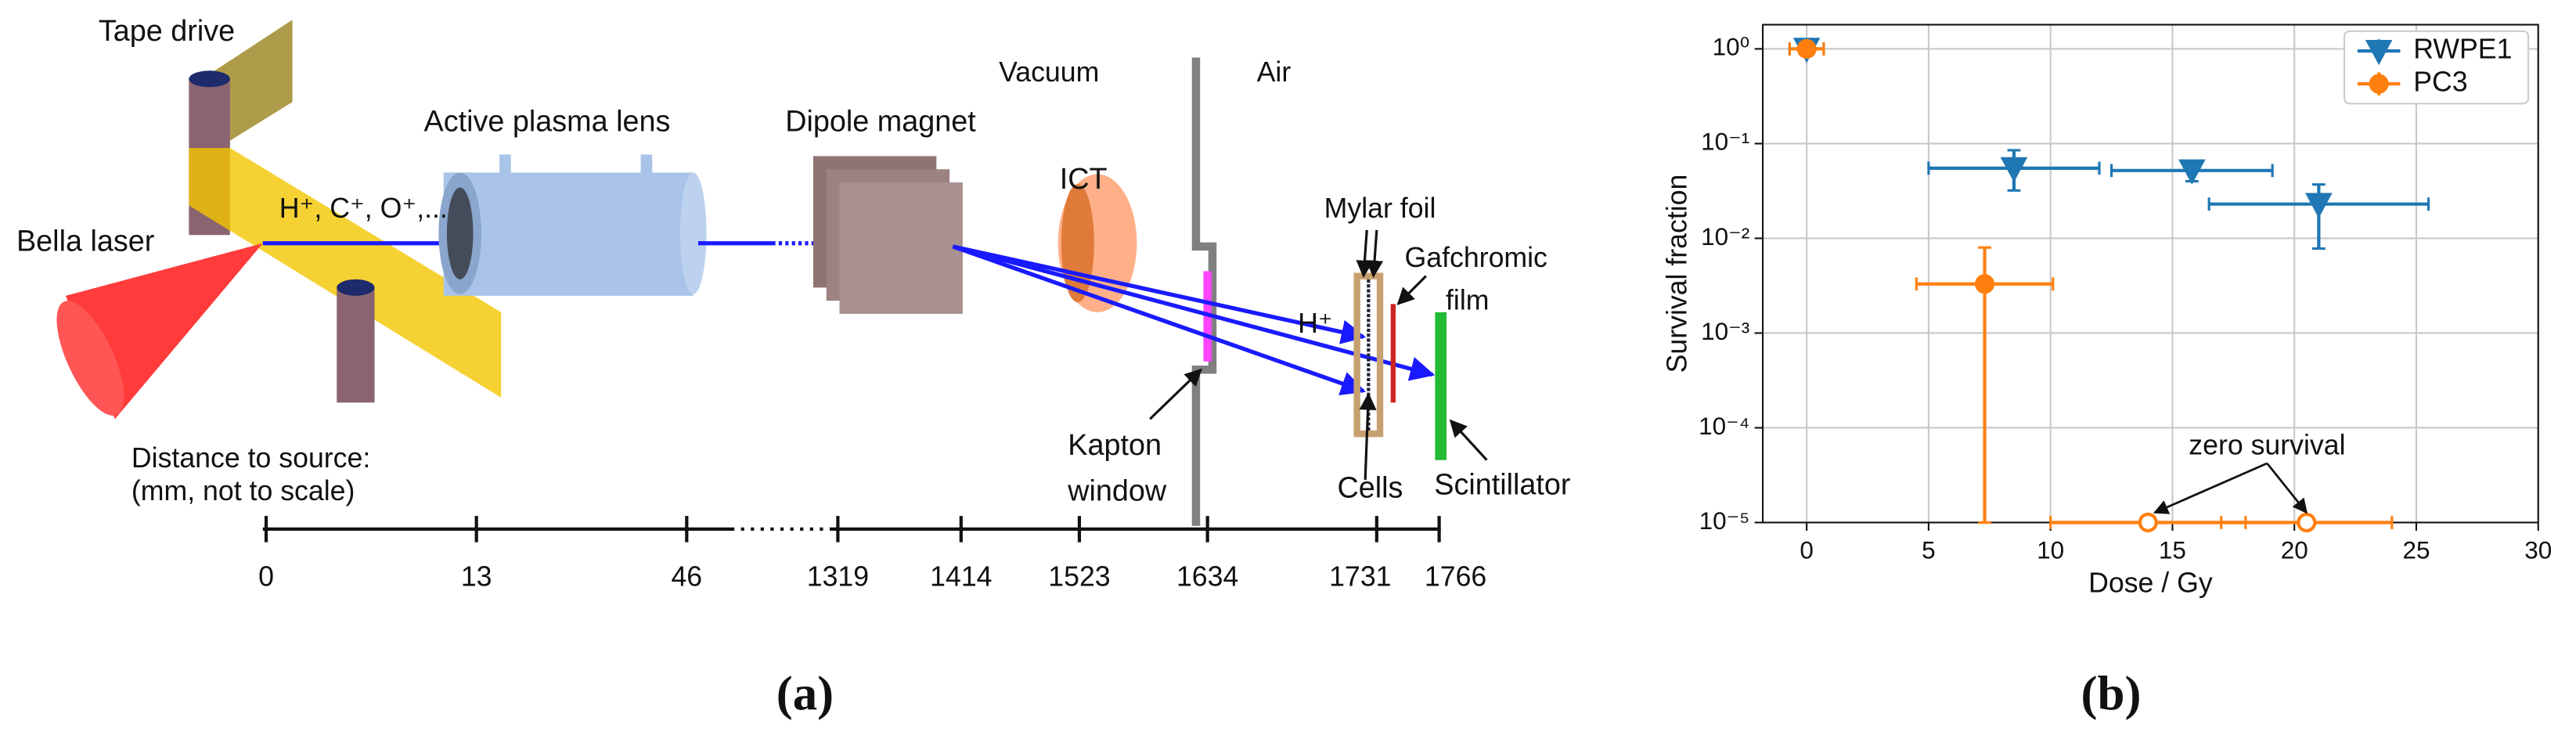 Image resolution: width=2576 pixels, height=746 pixels. What do you see at coordinates (1204, 291) in the screenshot?
I see `vacuum-wall` at bounding box center [1204, 291].